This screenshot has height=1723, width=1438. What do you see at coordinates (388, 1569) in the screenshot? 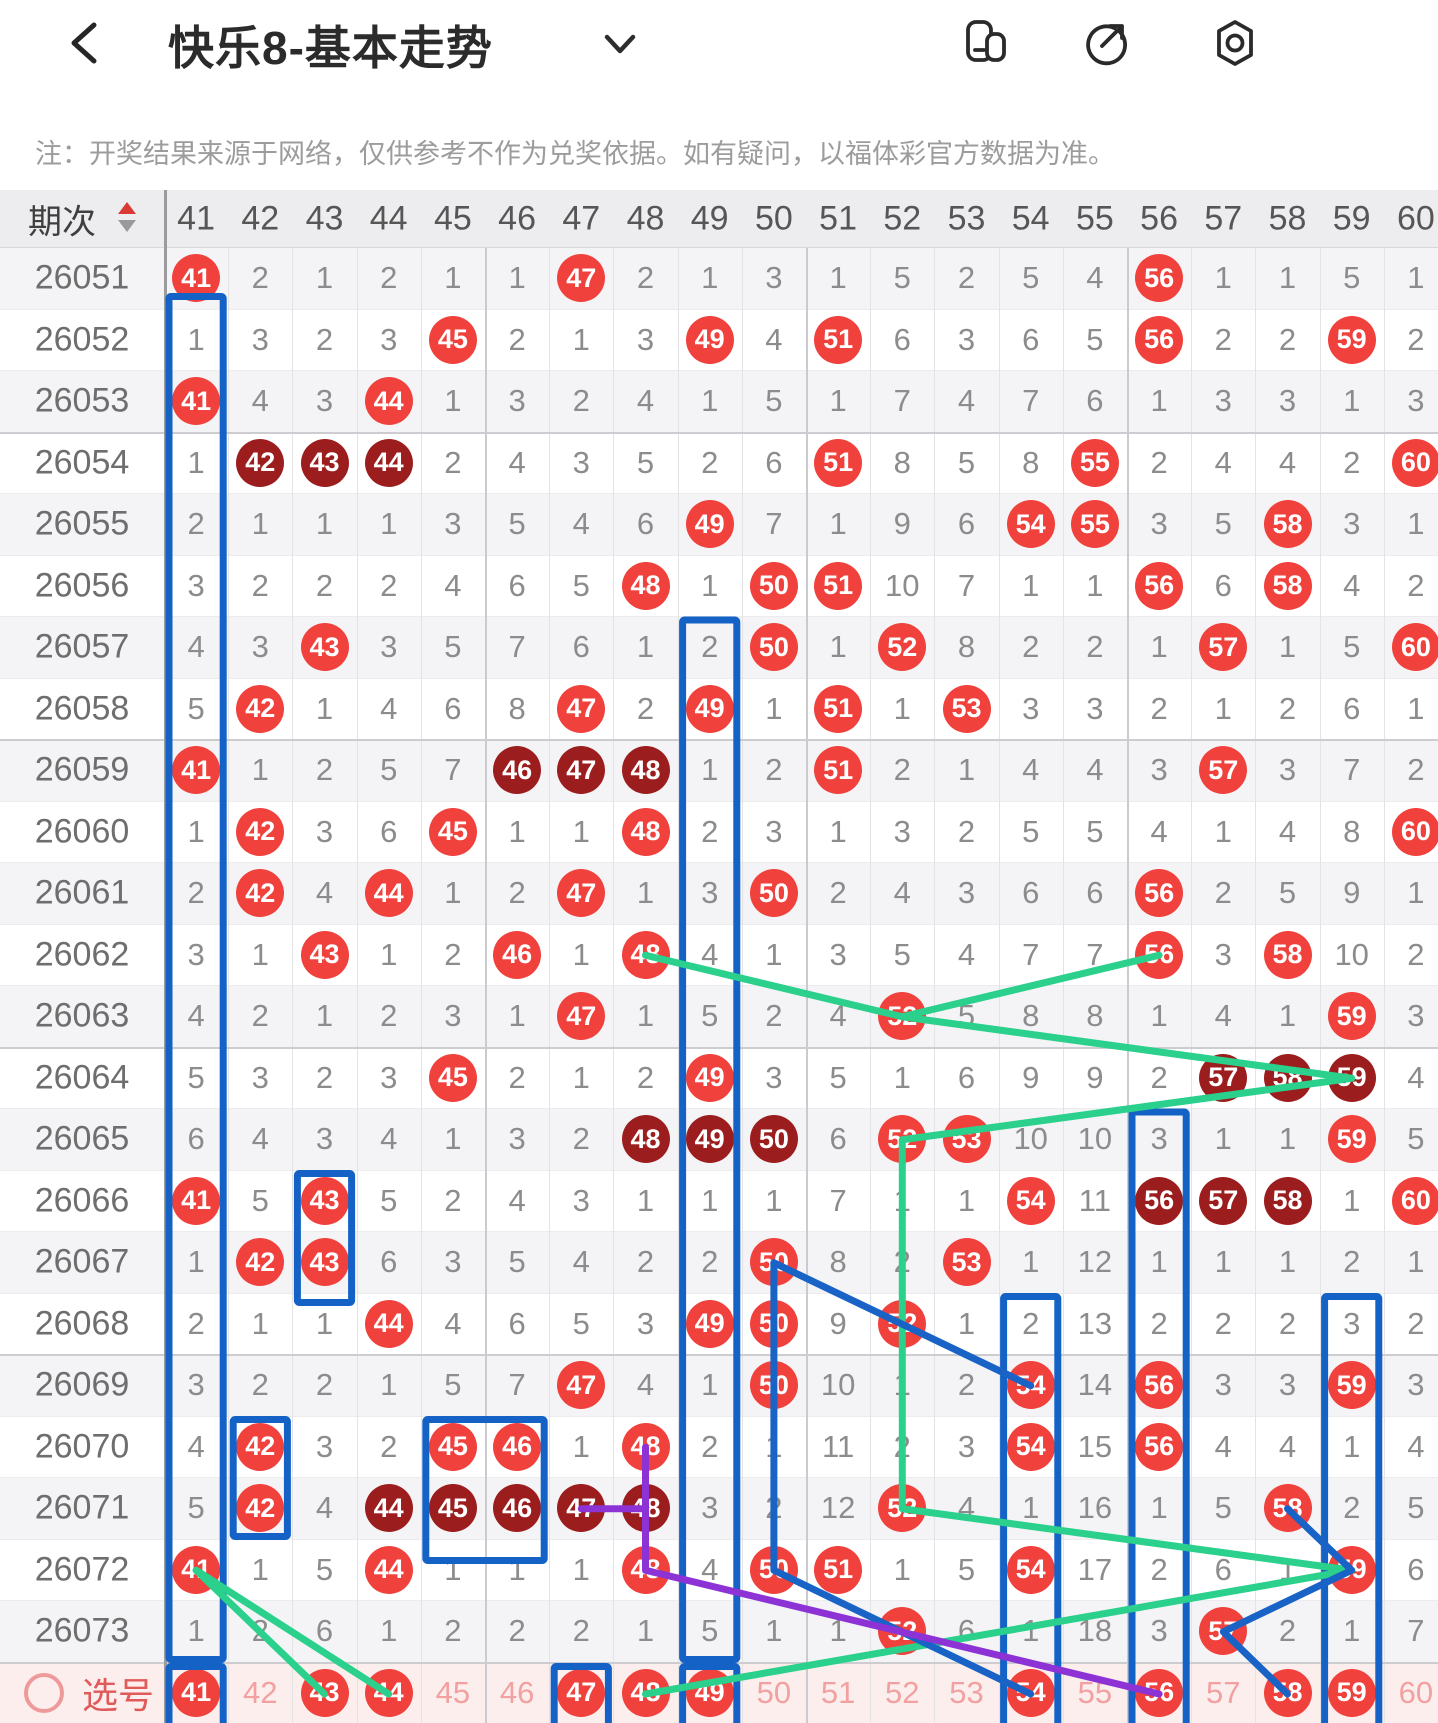
I see `drawn-ball-44: 44` at bounding box center [388, 1569].